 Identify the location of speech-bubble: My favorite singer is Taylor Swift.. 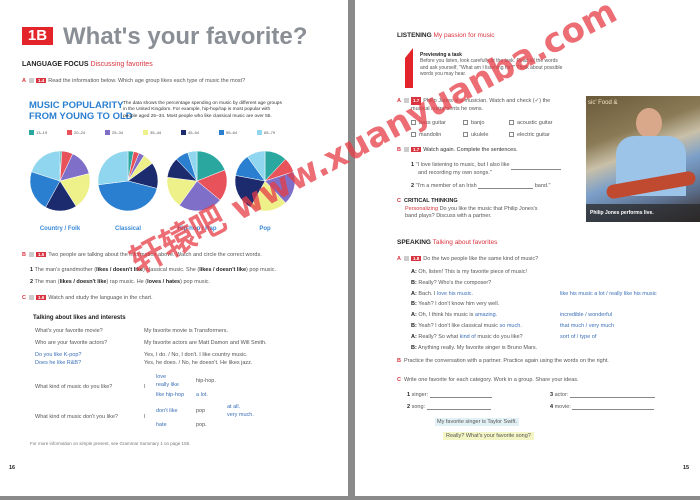
(477, 422).